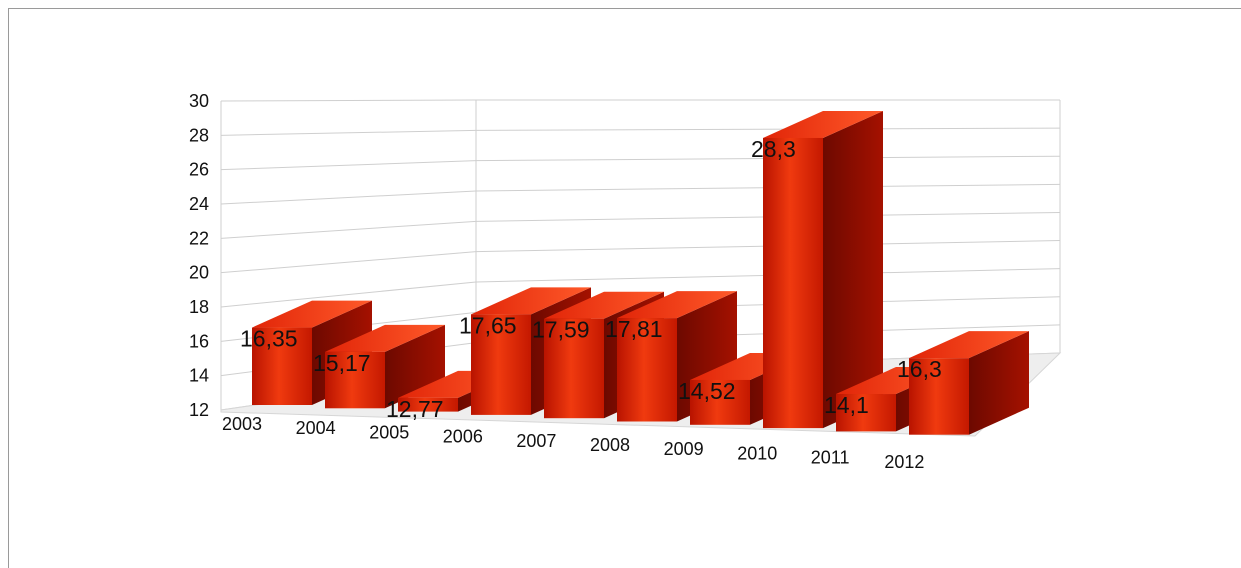 This screenshot has width=1241, height=568. I want to click on data-label: 16,35, so click(269, 339).